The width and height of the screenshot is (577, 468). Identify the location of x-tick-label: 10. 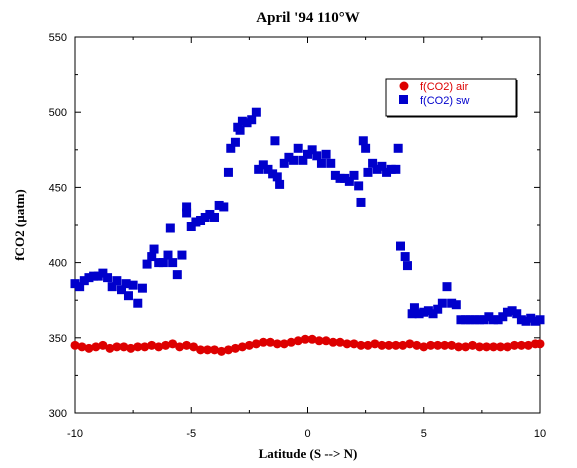
(540, 434).